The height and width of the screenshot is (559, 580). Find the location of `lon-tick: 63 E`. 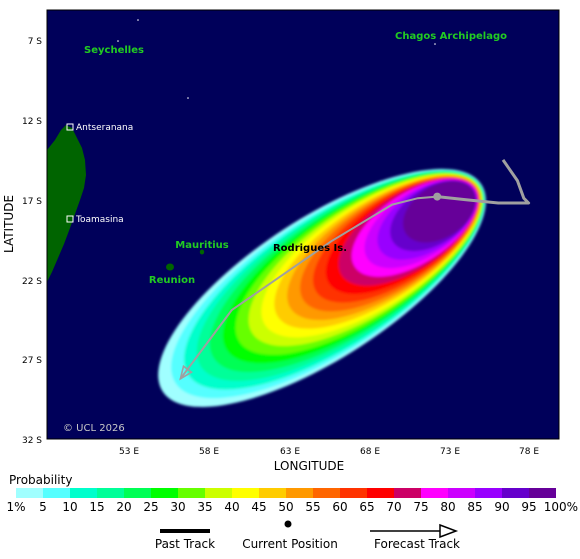

lon-tick: 63 E is located at coordinates (290, 452).